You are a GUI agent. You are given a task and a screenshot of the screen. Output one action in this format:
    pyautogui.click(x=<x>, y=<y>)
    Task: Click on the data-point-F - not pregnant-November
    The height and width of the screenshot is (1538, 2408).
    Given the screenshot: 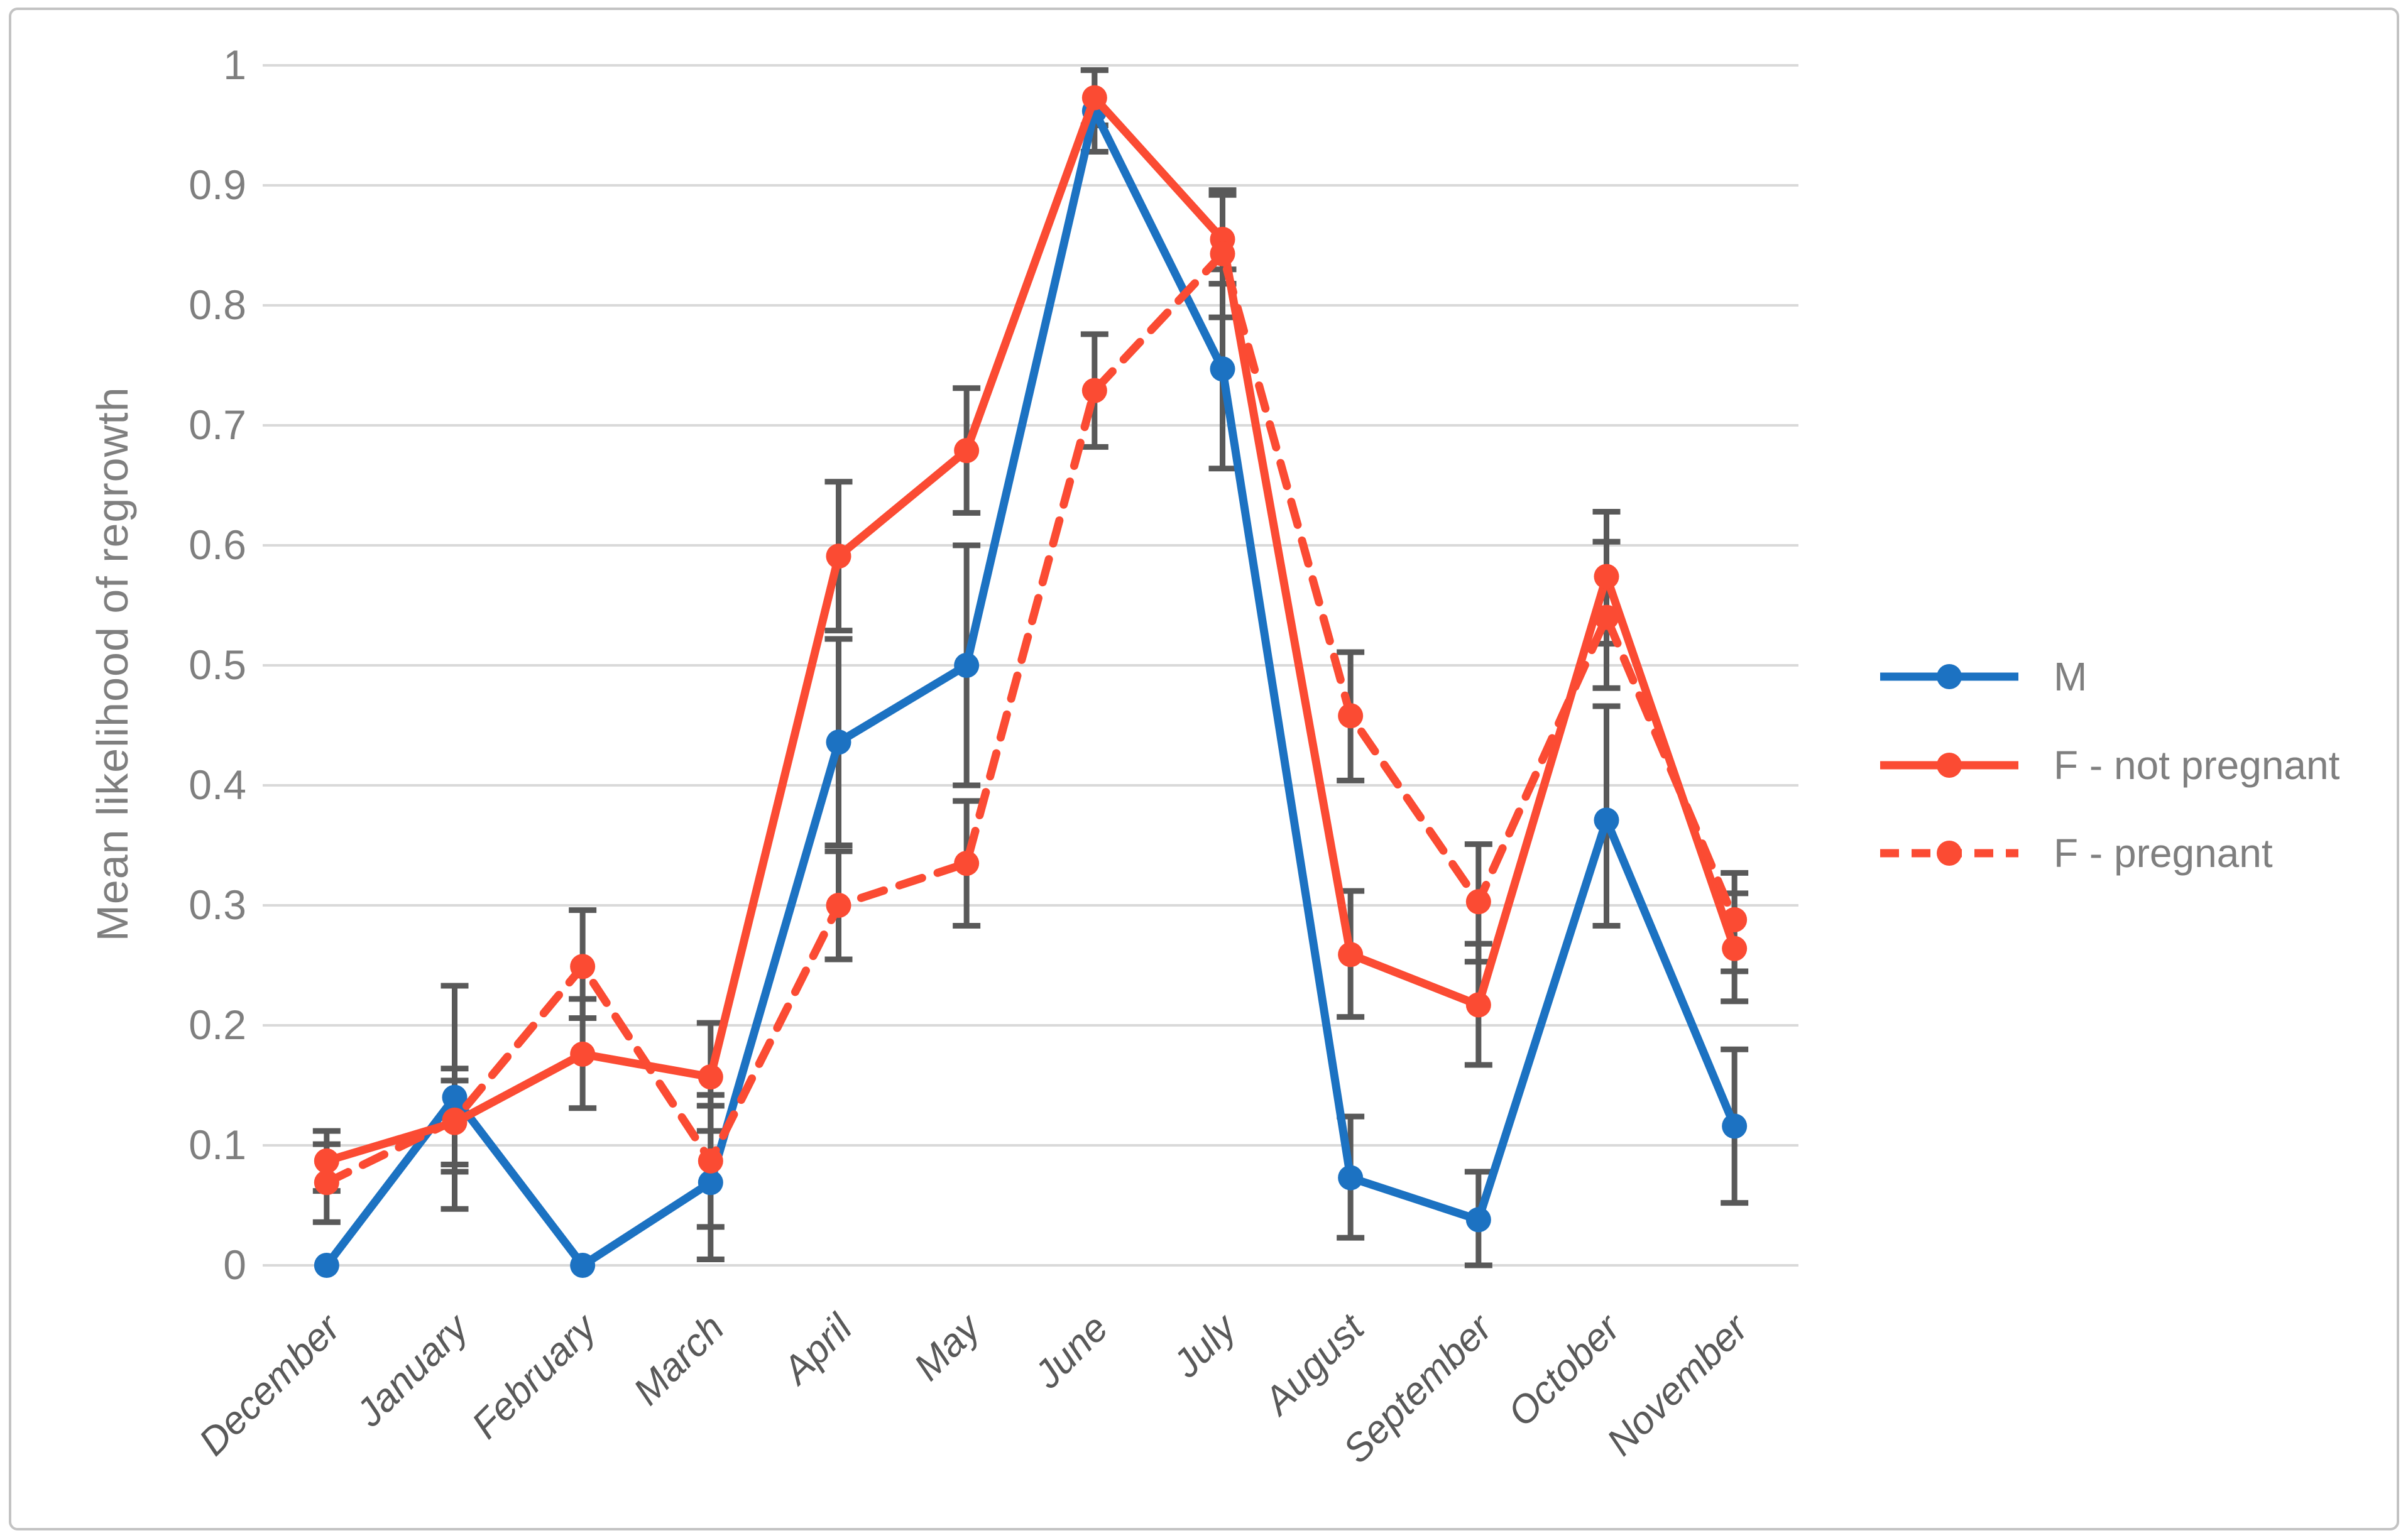 What is the action you would take?
    pyautogui.click(x=1735, y=948)
    